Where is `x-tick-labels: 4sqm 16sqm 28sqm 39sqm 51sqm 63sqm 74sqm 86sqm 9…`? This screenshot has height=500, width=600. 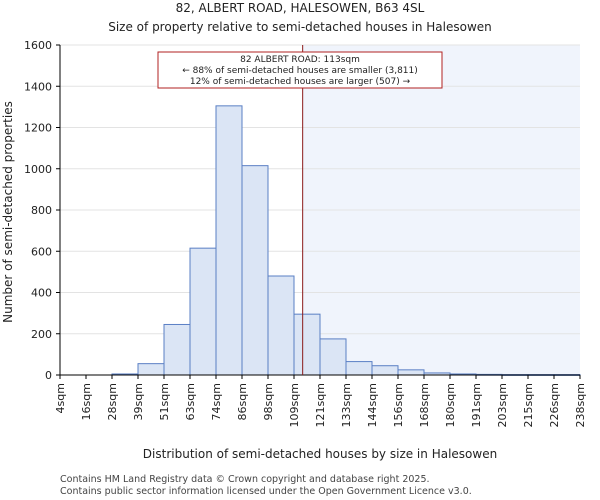 x-tick-labels: 4sqm 16sqm 28sqm 39sqm 51sqm 63sqm 74sqm 86sqm 9… is located at coordinates (320, 401).